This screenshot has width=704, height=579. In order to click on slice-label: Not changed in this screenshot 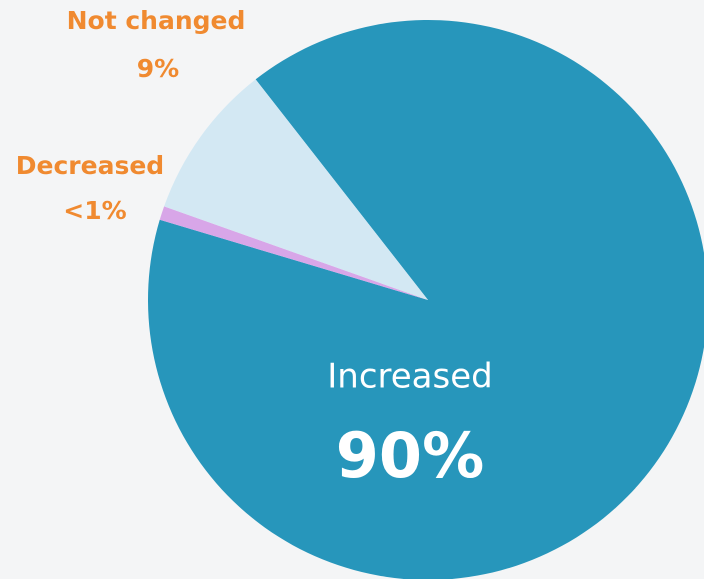, I will do `click(156, 20)`.